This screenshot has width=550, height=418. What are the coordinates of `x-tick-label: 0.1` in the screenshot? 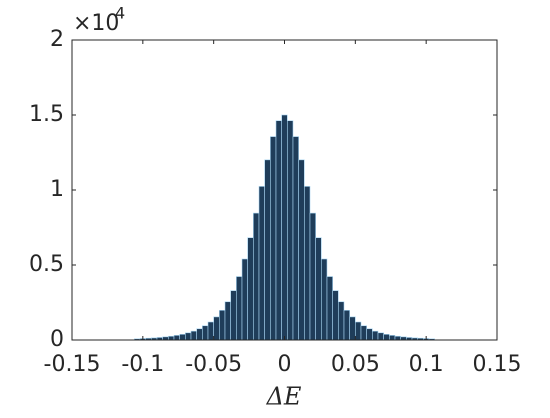 It's located at (426, 364).